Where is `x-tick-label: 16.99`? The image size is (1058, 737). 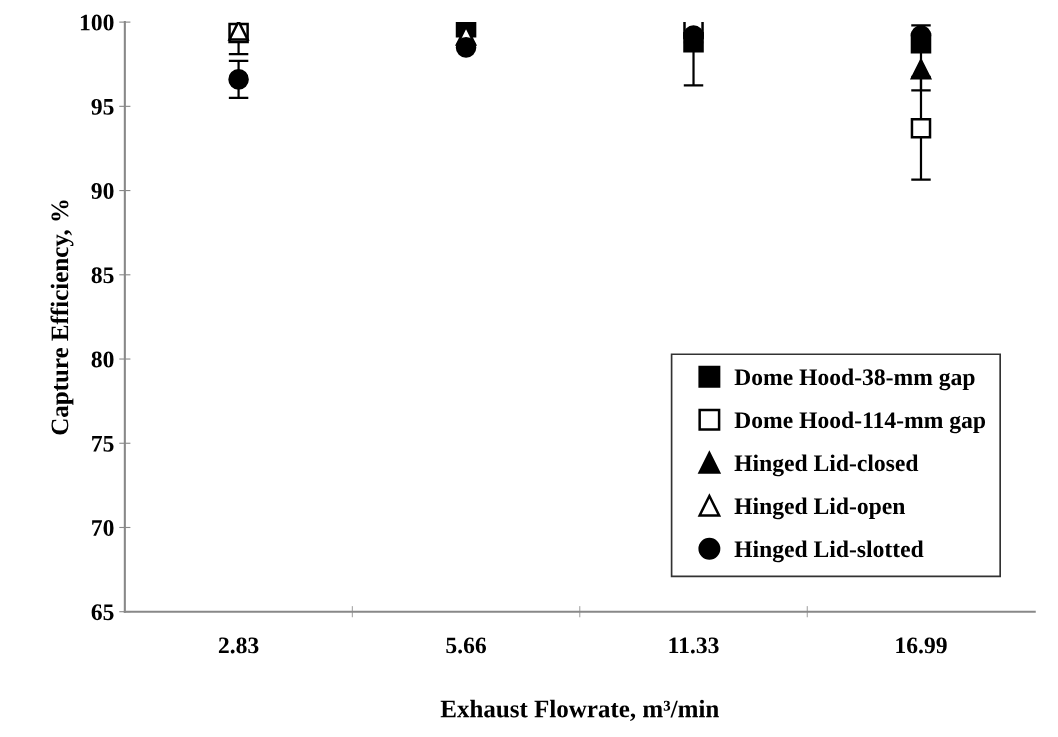 x-tick-label: 16.99 is located at coordinates (921, 645).